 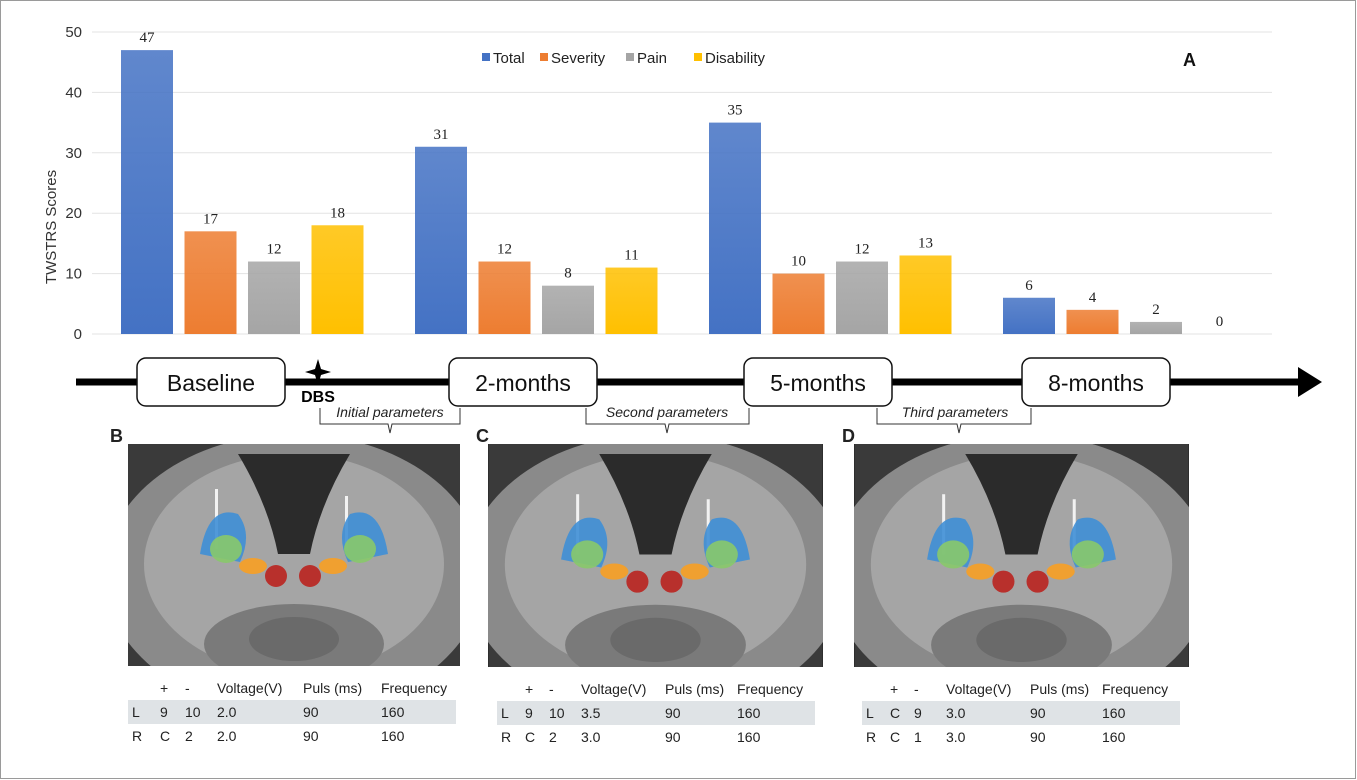 I want to click on timeline-arrowhead, so click(x=1310, y=382).